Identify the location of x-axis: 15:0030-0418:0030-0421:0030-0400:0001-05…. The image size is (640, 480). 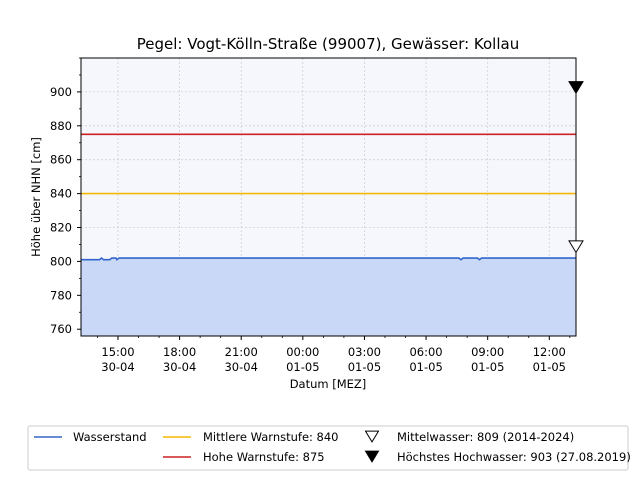
(334, 355).